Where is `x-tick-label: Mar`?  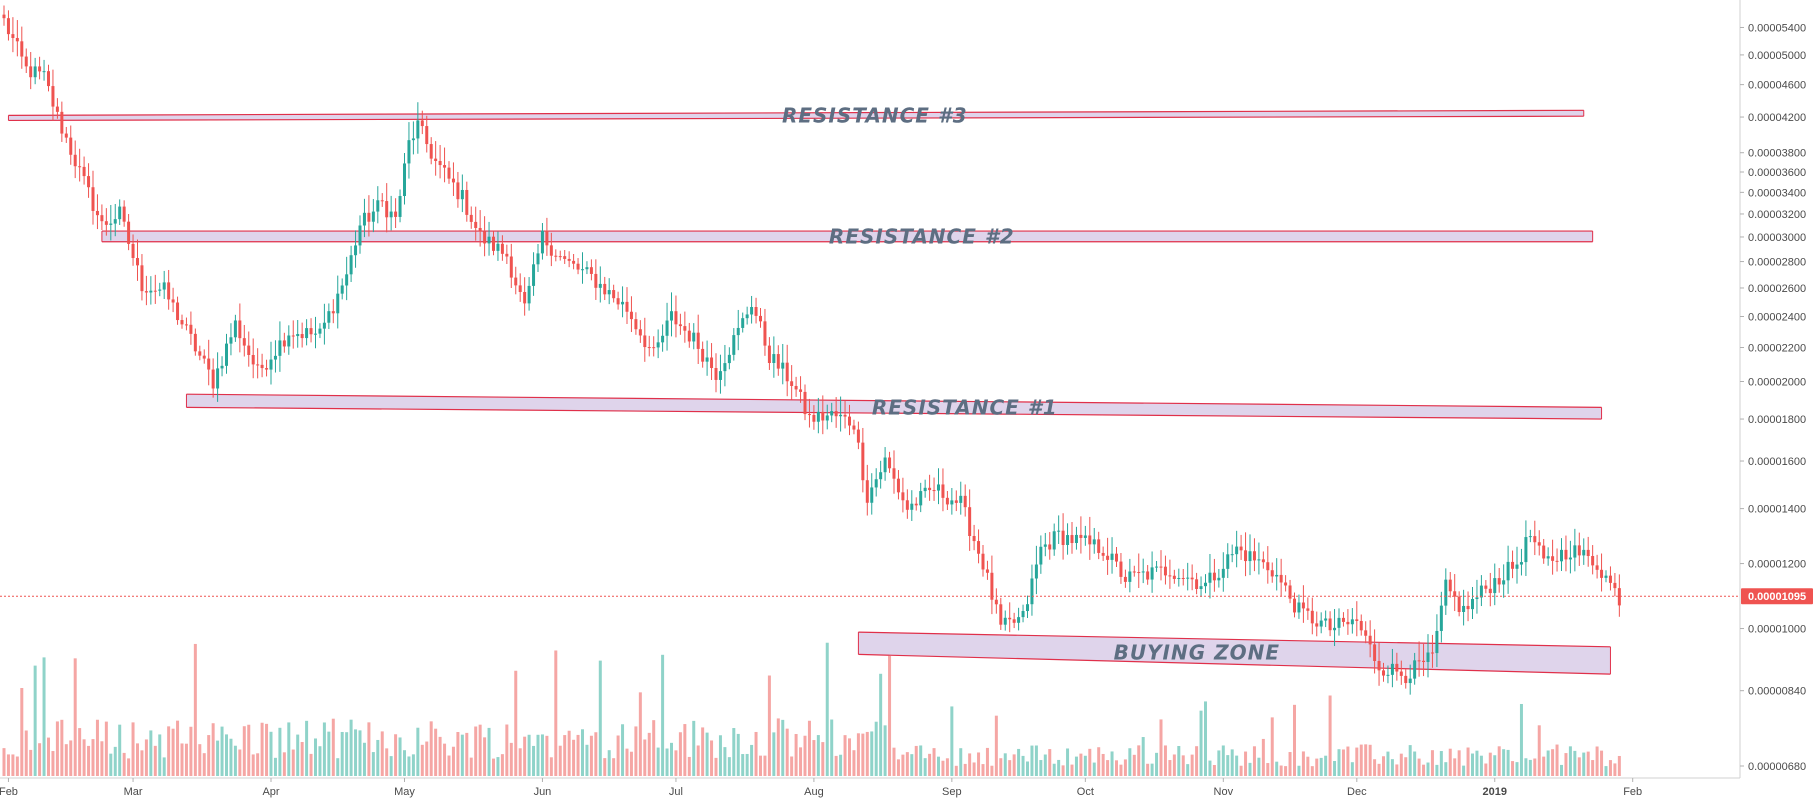 x-tick-label: Mar is located at coordinates (133, 792).